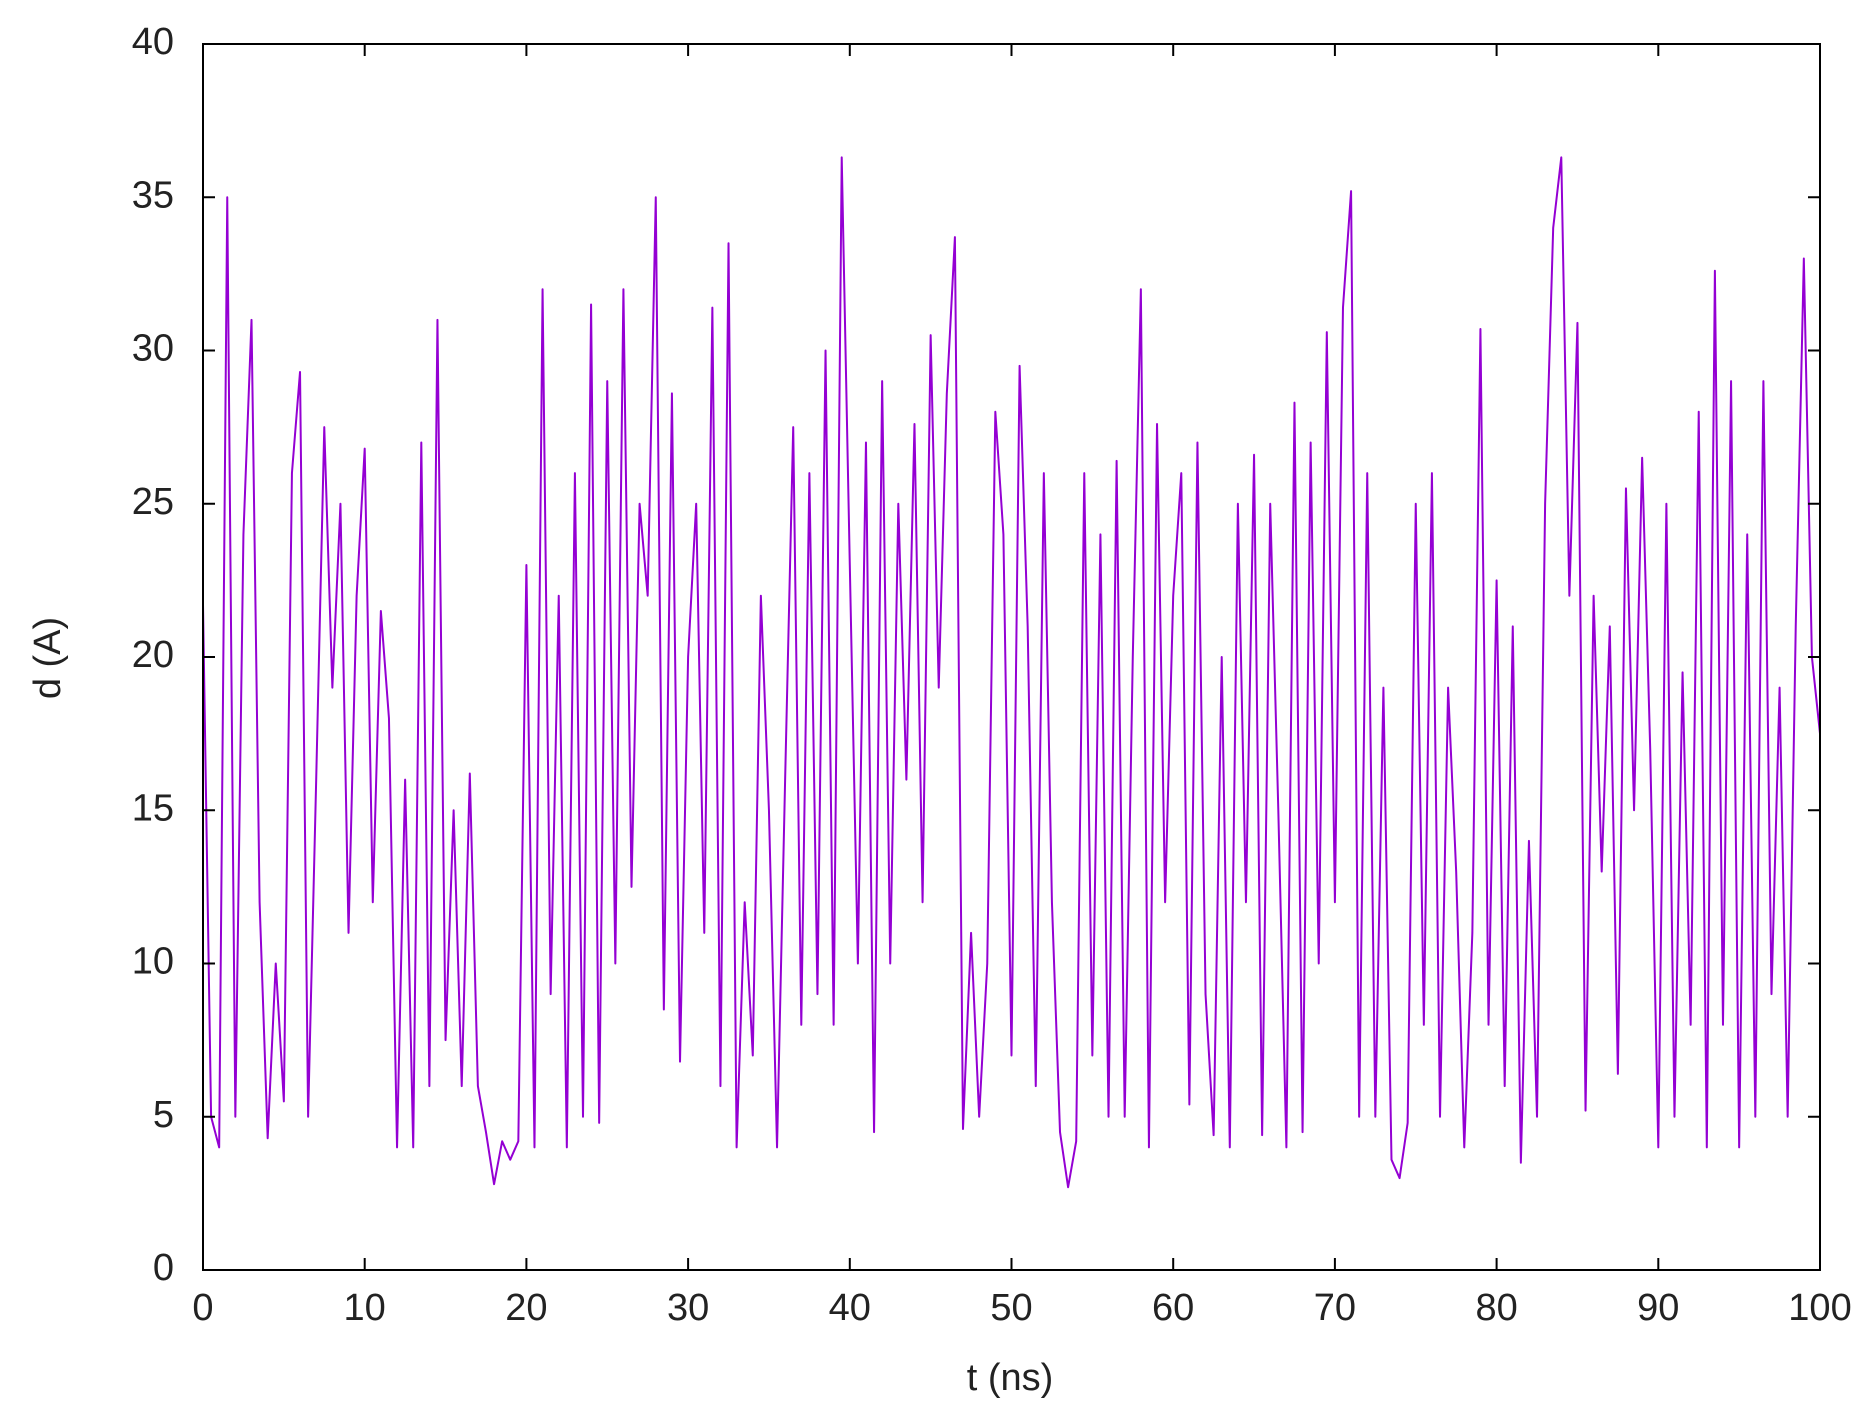  What do you see at coordinates (850, 1308) in the screenshot?
I see `x-tick-label: 40` at bounding box center [850, 1308].